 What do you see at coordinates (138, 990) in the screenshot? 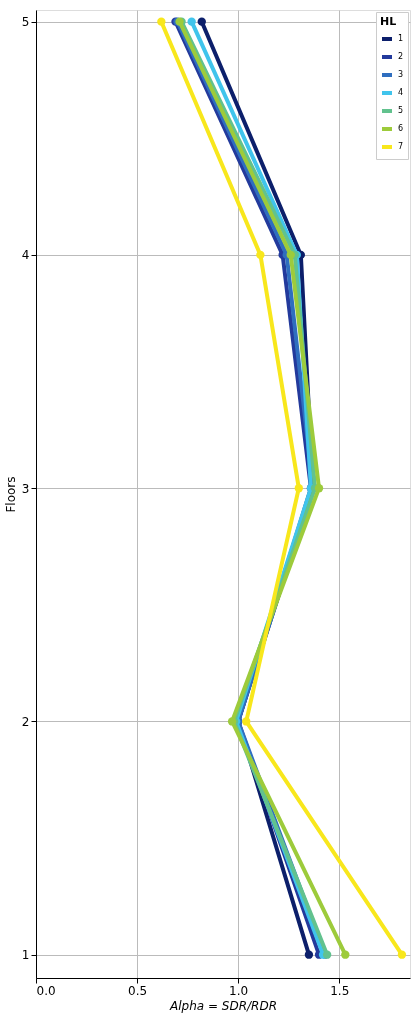
I see `x-tick-label: 0.5` at bounding box center [138, 990].